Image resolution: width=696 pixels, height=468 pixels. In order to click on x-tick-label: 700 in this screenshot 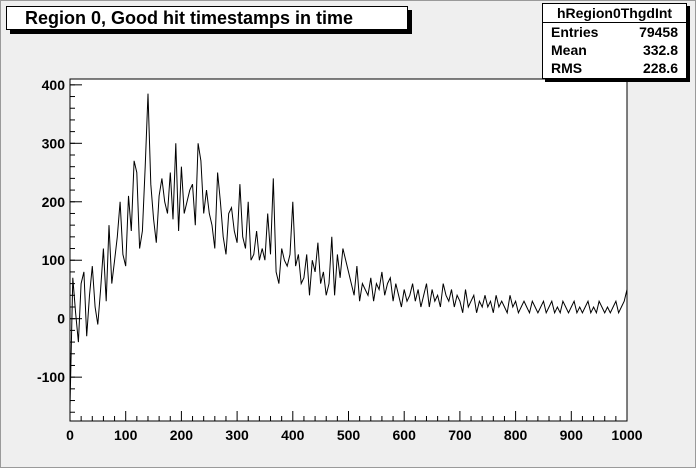, I will do `click(460, 435)`.